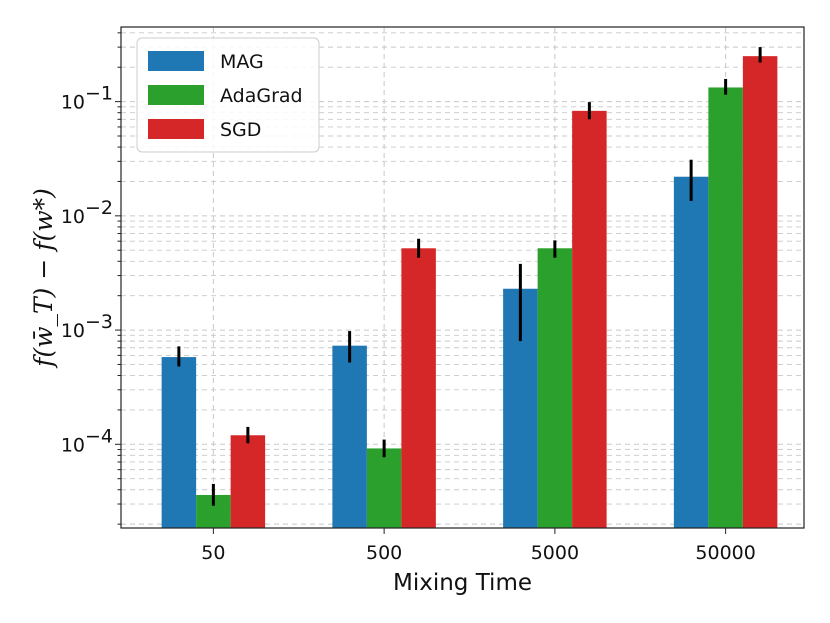 The image size is (830, 623). Describe the element at coordinates (213, 553) in the screenshot. I see `x-tick-label: 50` at that location.